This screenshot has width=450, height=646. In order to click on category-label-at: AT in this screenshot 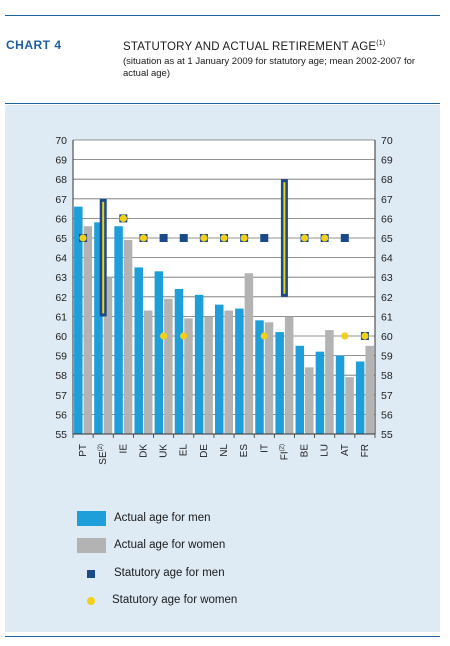, I will do `click(345, 450)`.